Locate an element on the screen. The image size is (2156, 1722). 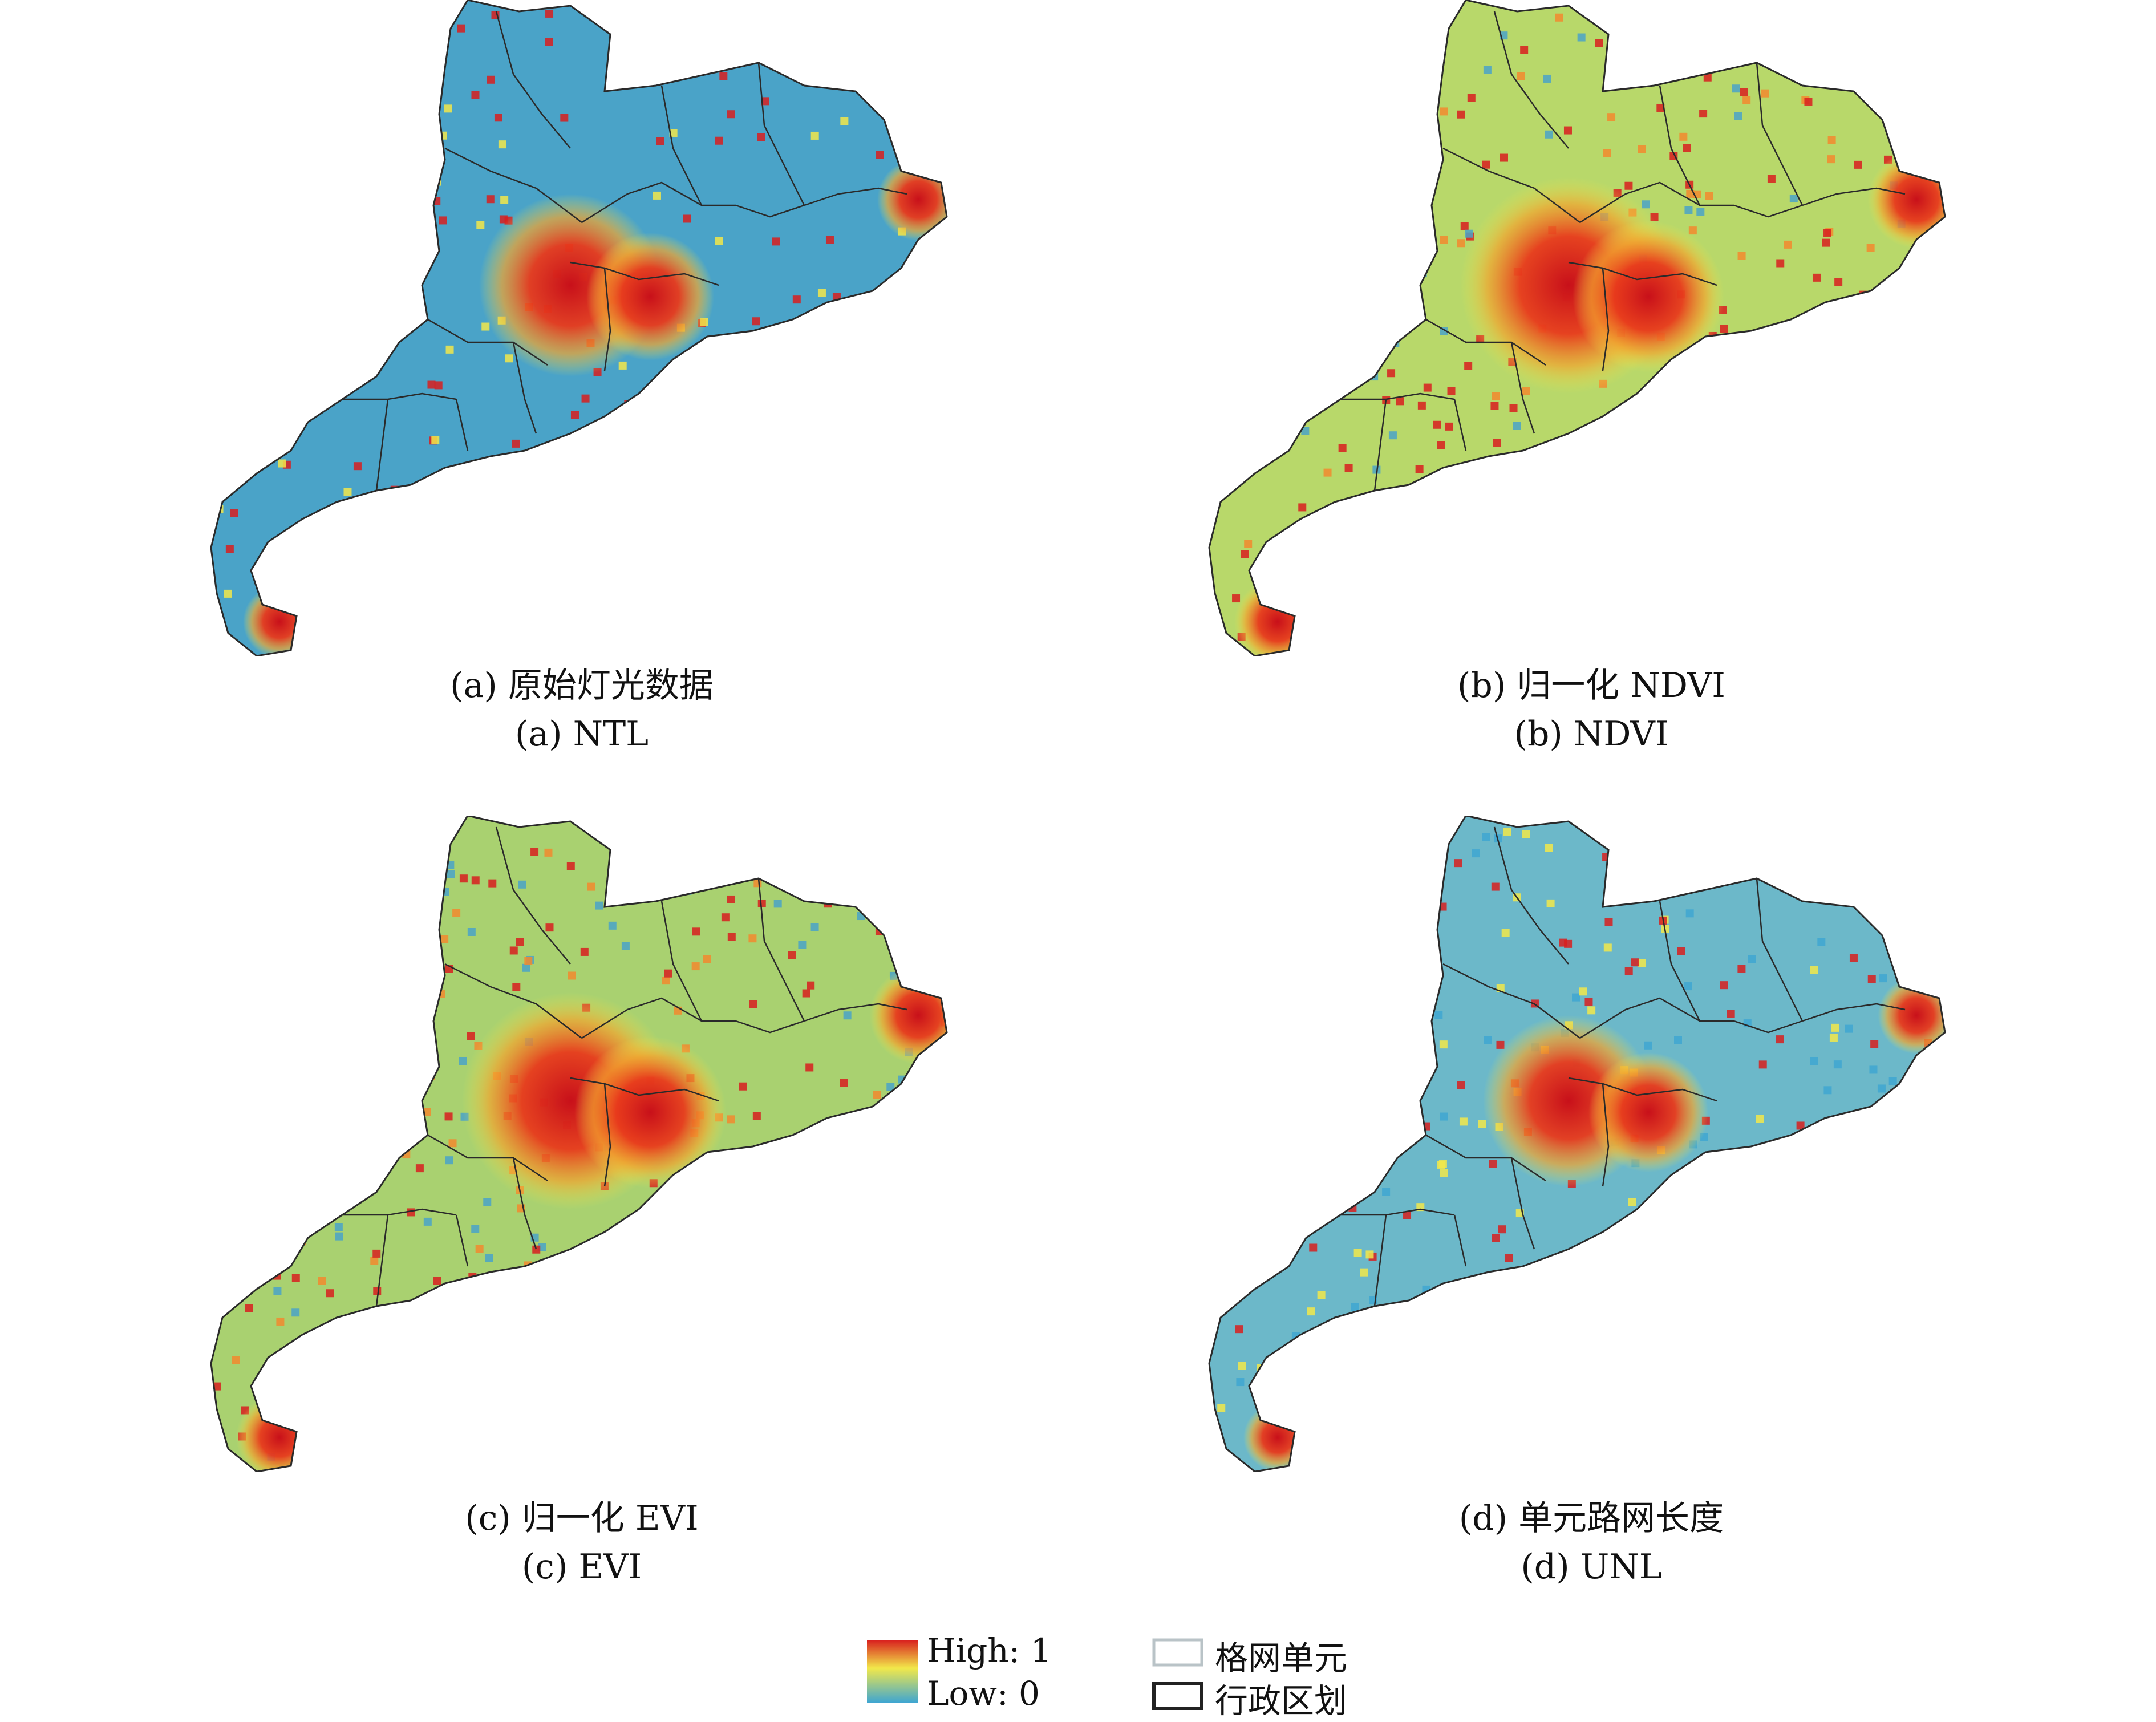
caption-a-en: (a) NTL is located at coordinates (582, 734).